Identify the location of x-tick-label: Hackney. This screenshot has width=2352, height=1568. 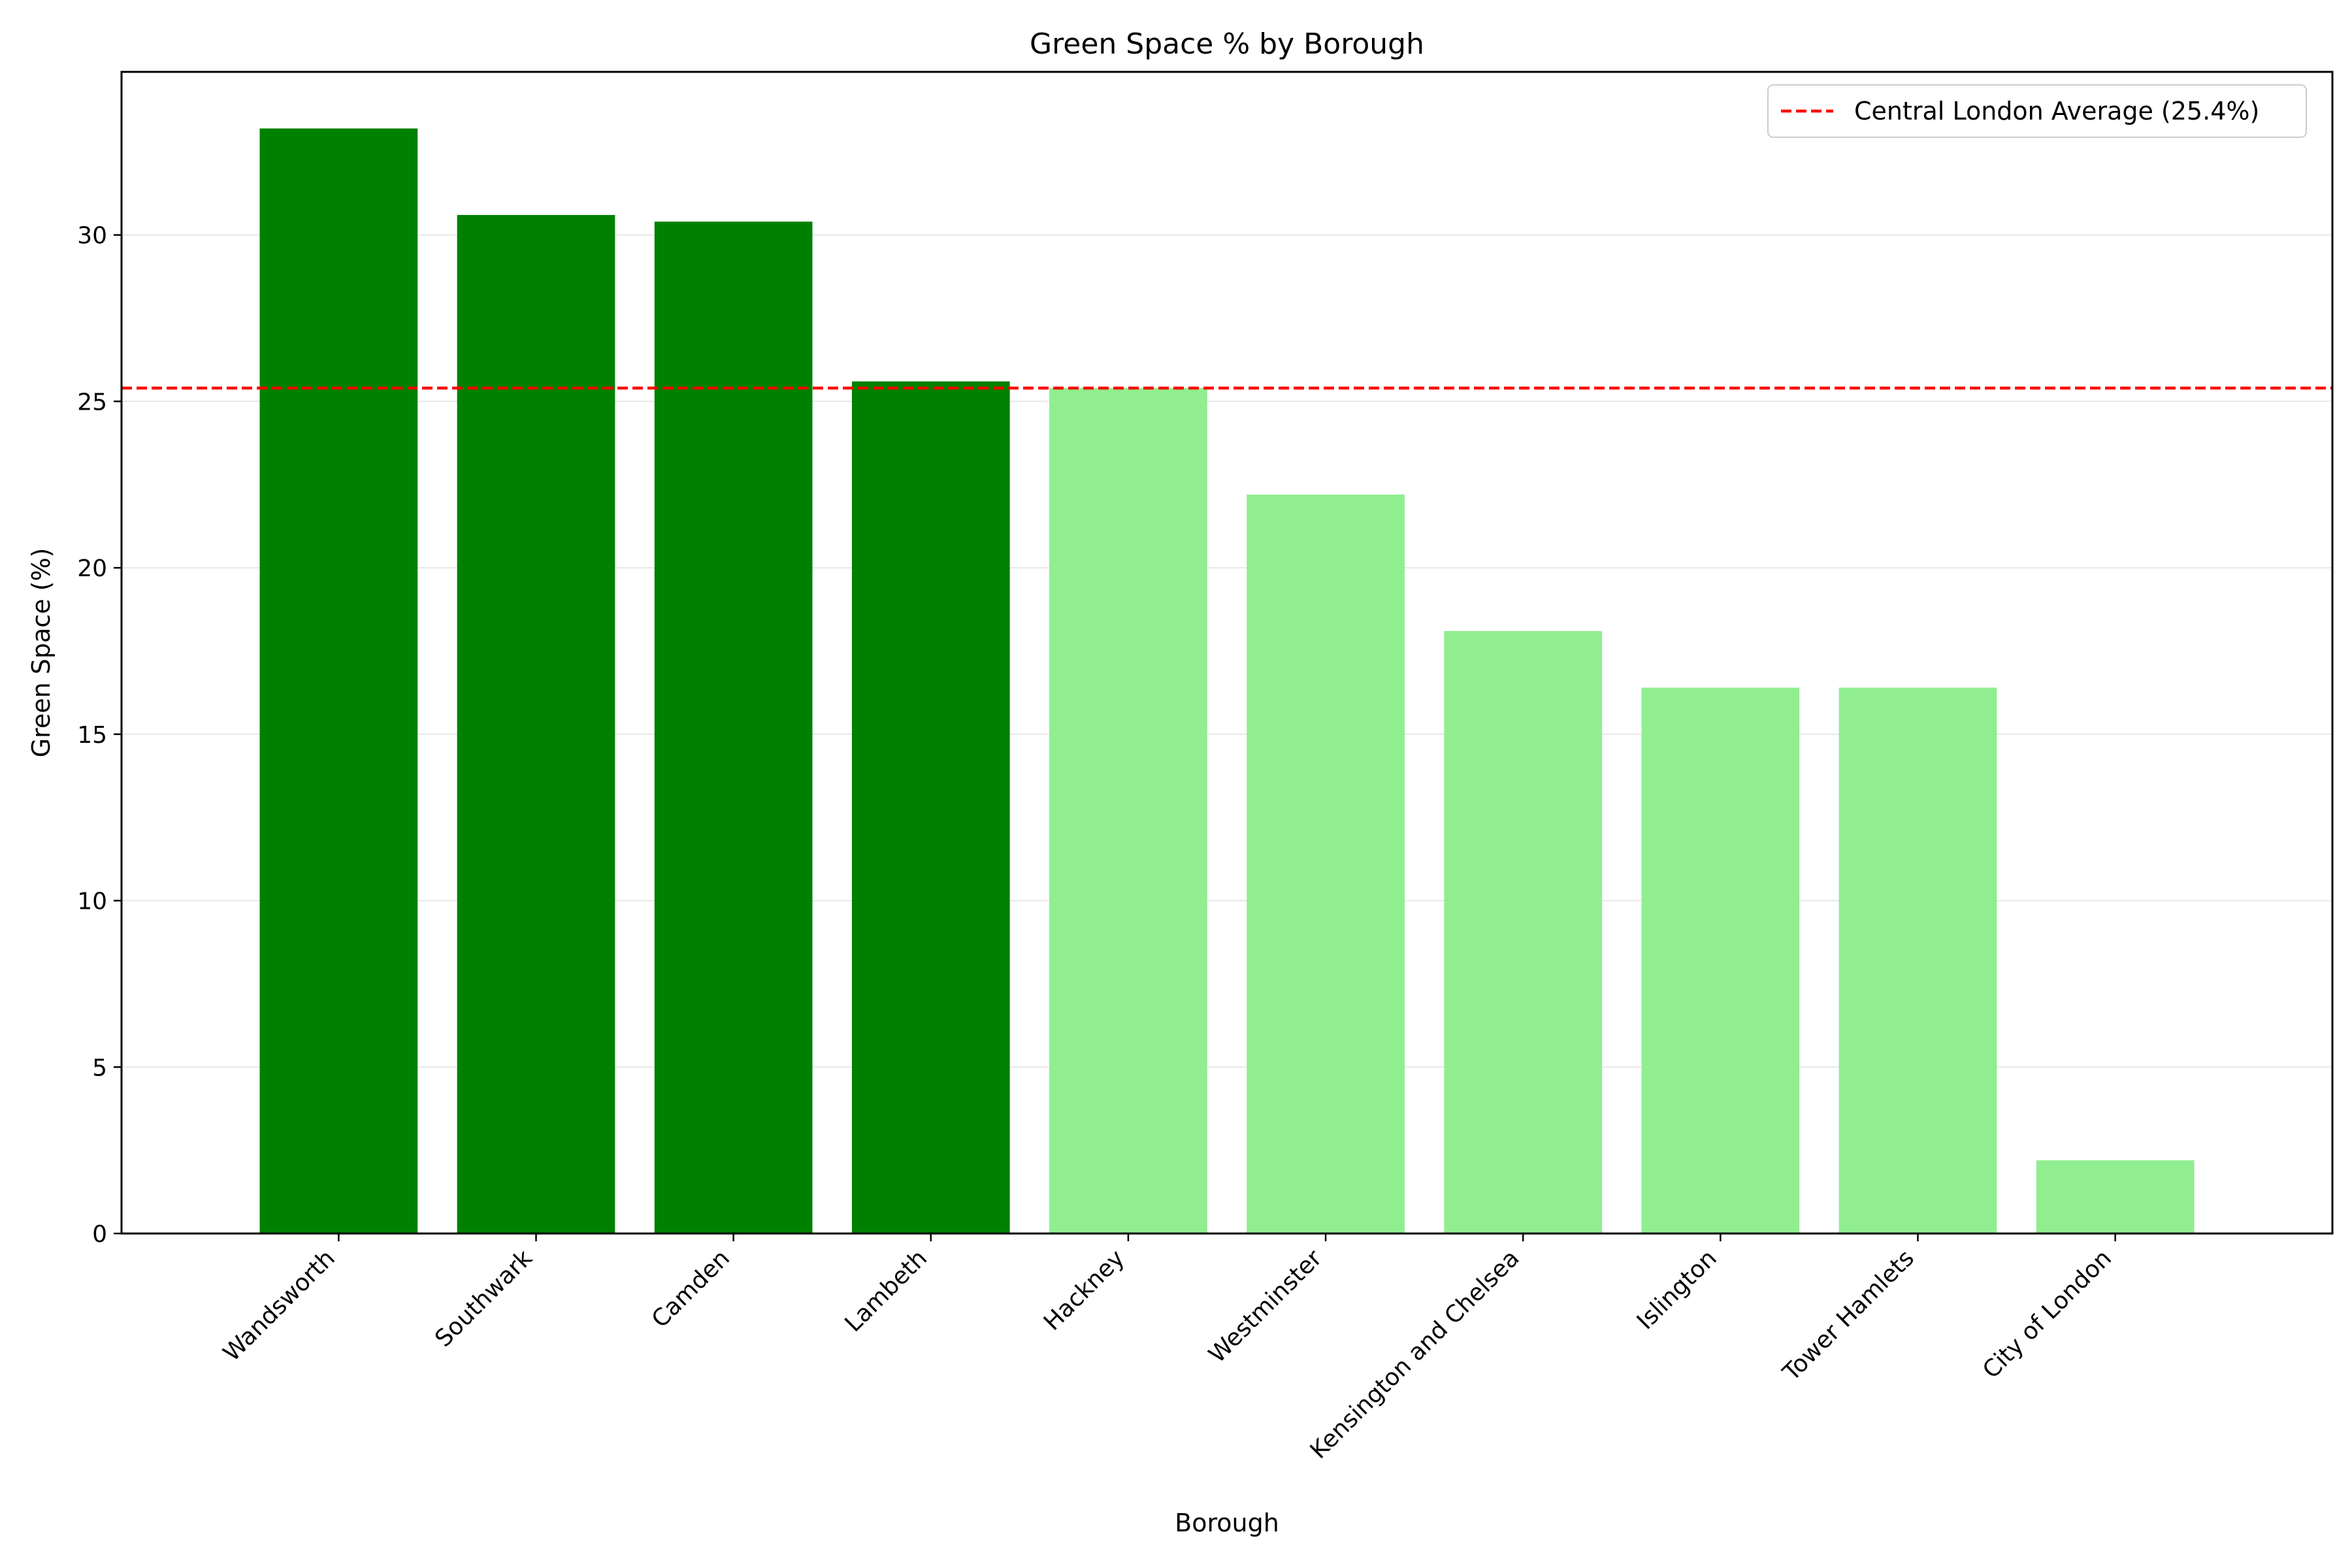
(1084, 1290).